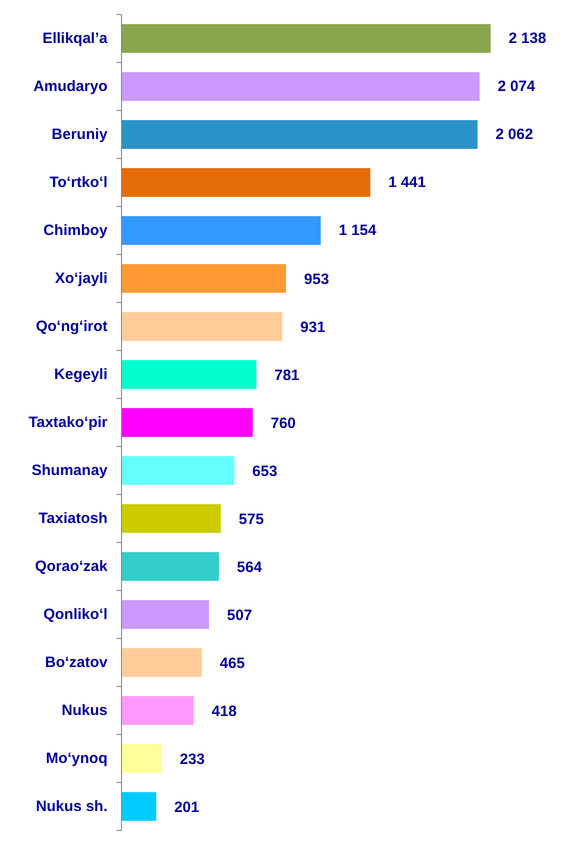 The width and height of the screenshot is (564, 844). I want to click on y-tick-label: Kegeyli, so click(81, 374).